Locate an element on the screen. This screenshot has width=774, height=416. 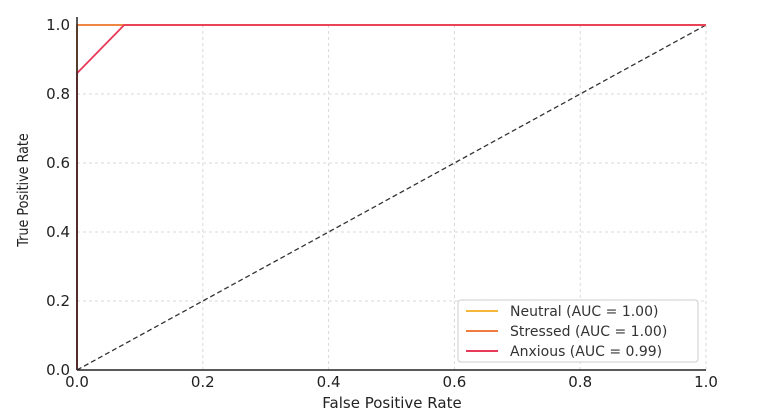
y-tick-label: 1.0 is located at coordinates (58, 25).